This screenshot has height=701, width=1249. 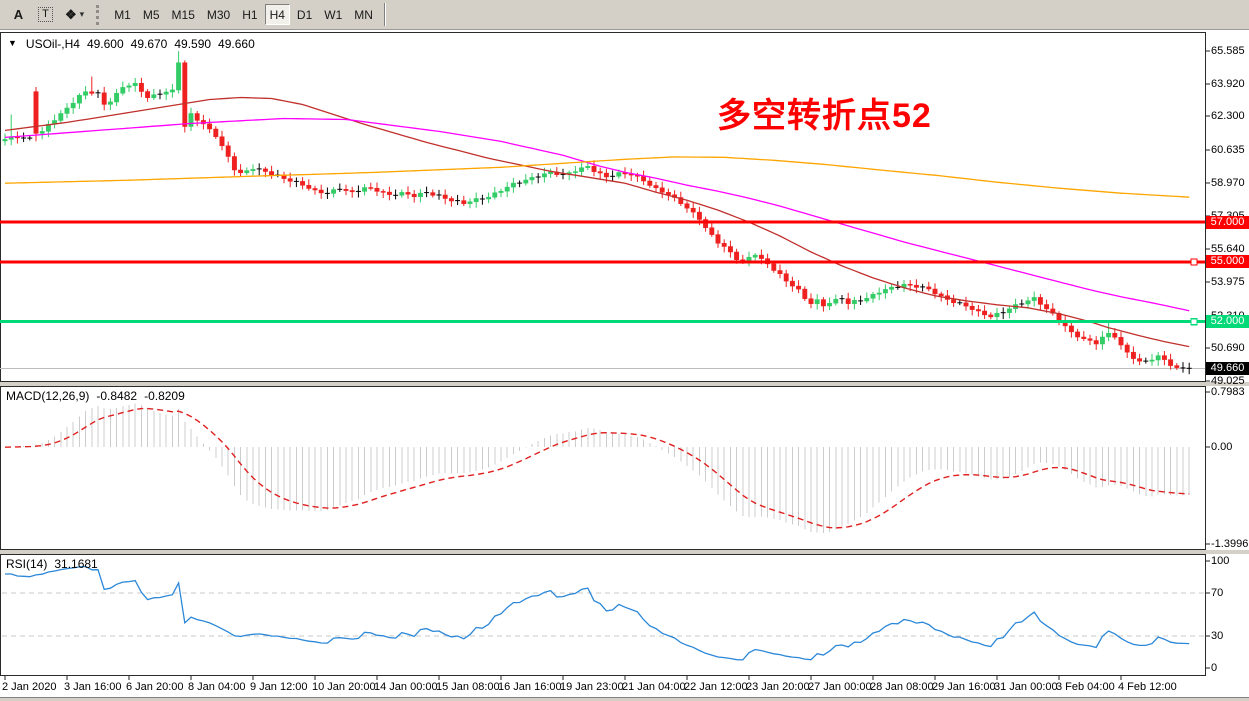 I want to click on ohlc-close: 49.660, so click(x=236, y=44).